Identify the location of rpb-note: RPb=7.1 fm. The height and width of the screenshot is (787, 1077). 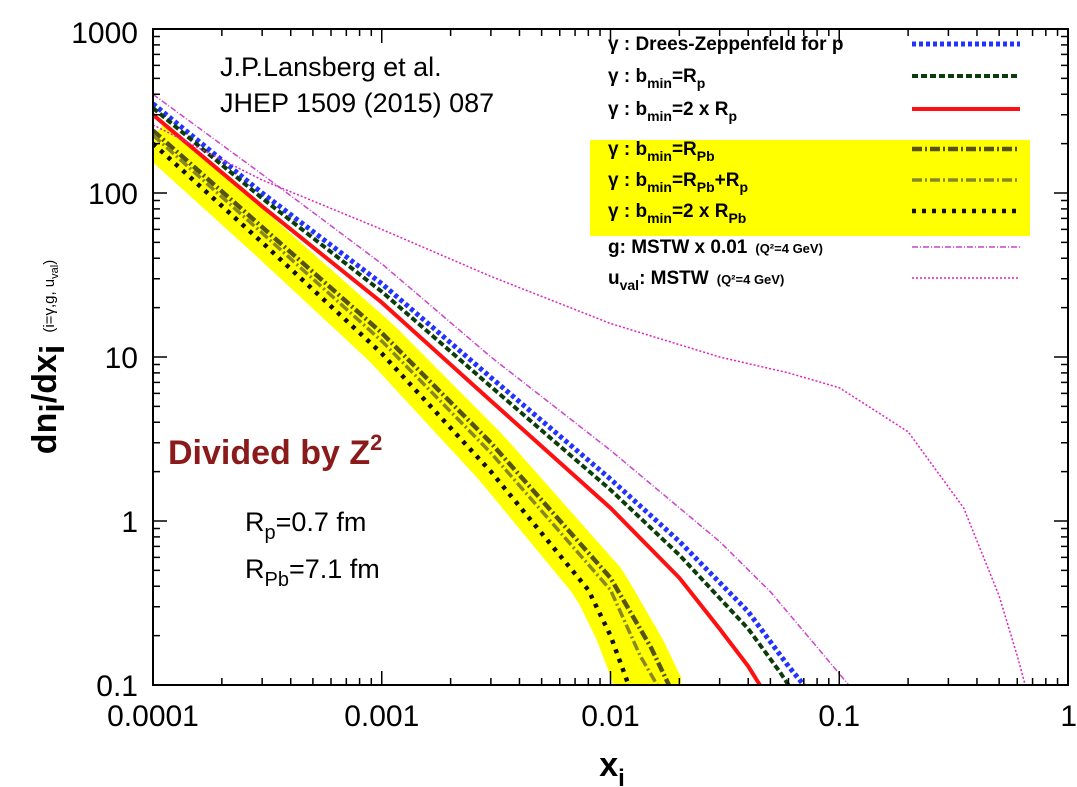
(312, 572).